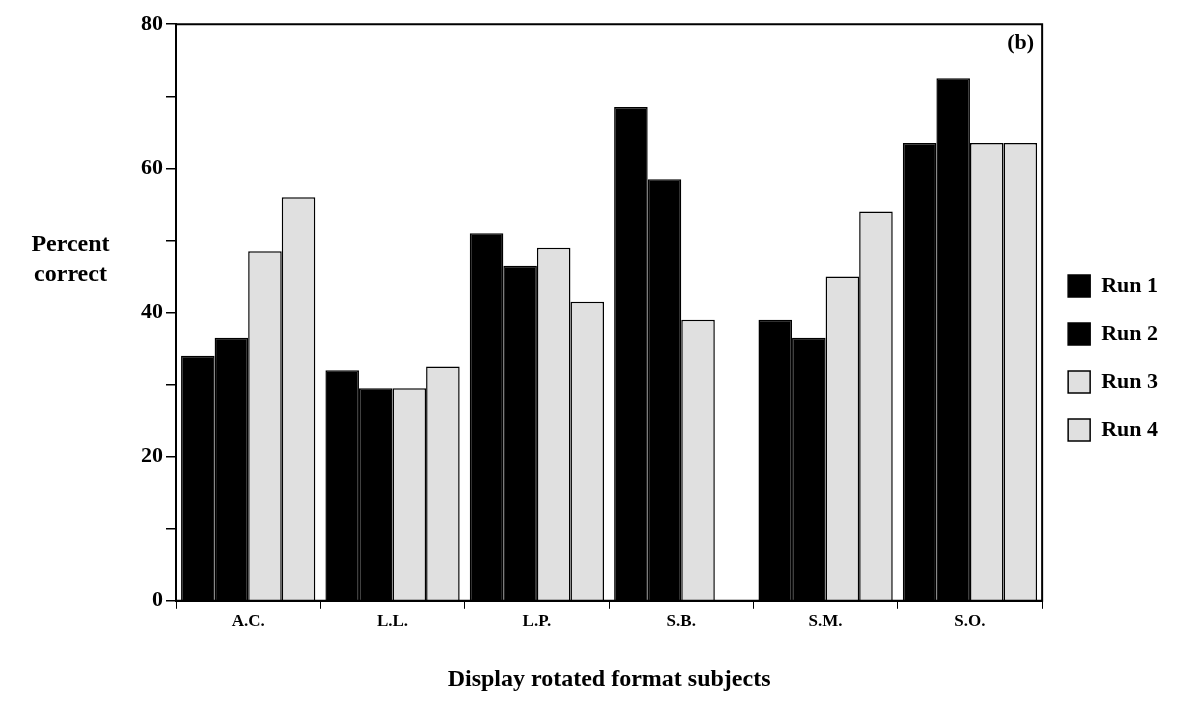  I want to click on x-tick-label: S.B., so click(681, 621).